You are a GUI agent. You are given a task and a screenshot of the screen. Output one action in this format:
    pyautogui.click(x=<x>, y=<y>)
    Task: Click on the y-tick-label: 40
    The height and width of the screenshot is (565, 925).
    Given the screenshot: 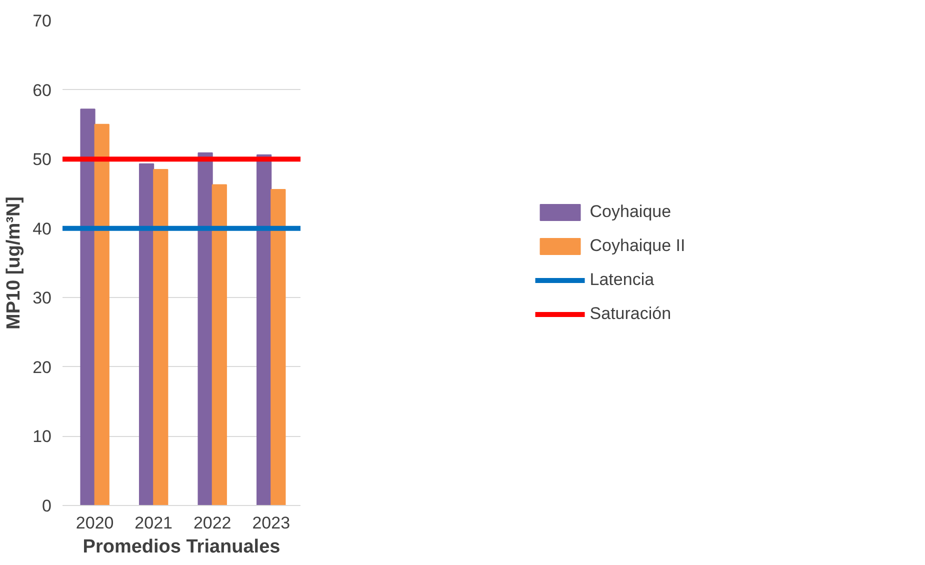 What is the action you would take?
    pyautogui.click(x=42, y=228)
    